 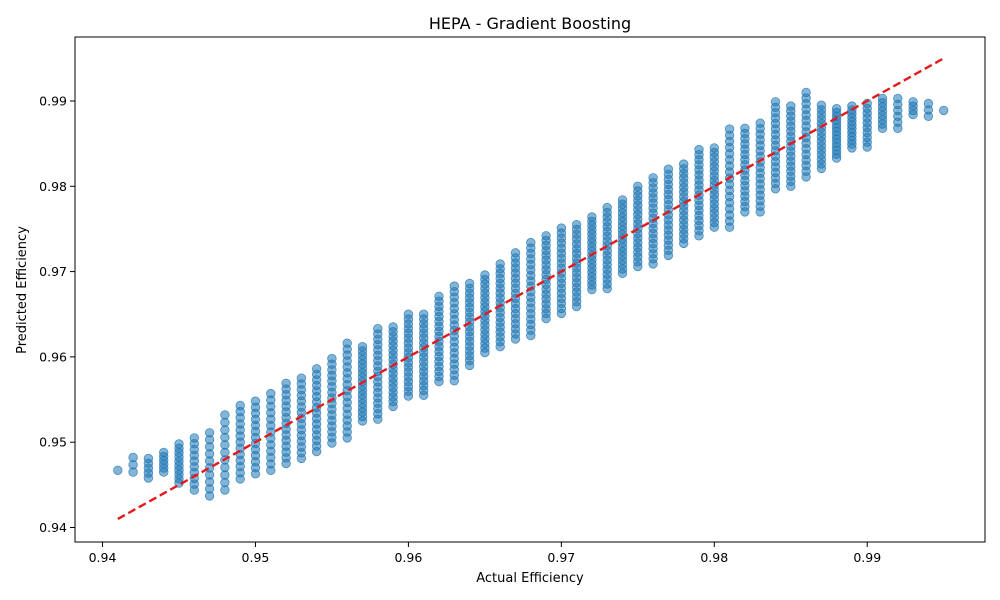 What do you see at coordinates (103, 557) in the screenshot?
I see `x-tick-label: 0.94` at bounding box center [103, 557].